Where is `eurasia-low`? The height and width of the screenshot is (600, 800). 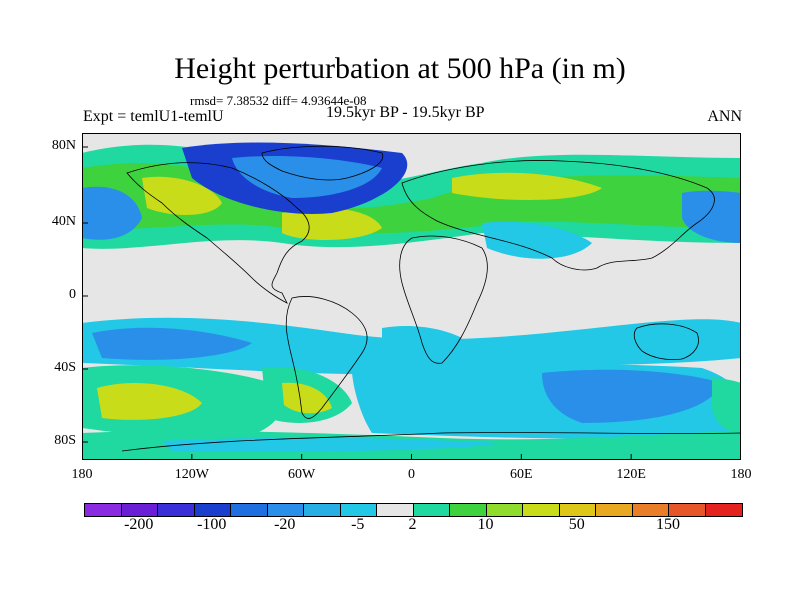
eurasia-low is located at coordinates (537, 240).